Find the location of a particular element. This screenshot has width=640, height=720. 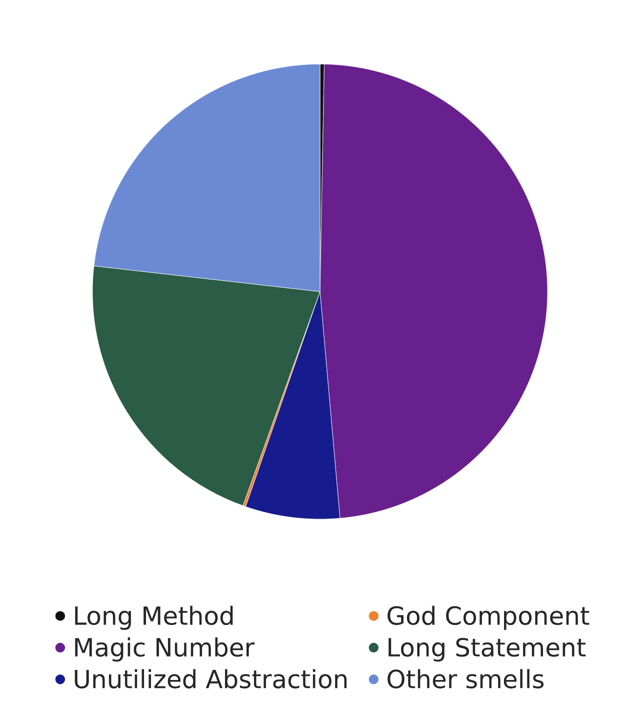

legend-label: Long Method is located at coordinates (154, 618).